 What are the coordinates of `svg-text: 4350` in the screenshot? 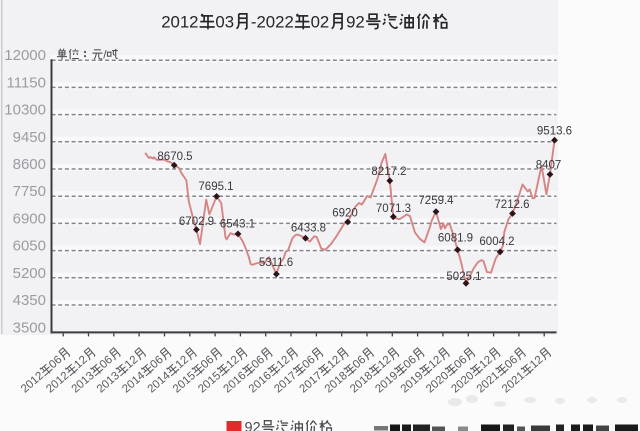 It's located at (29, 300).